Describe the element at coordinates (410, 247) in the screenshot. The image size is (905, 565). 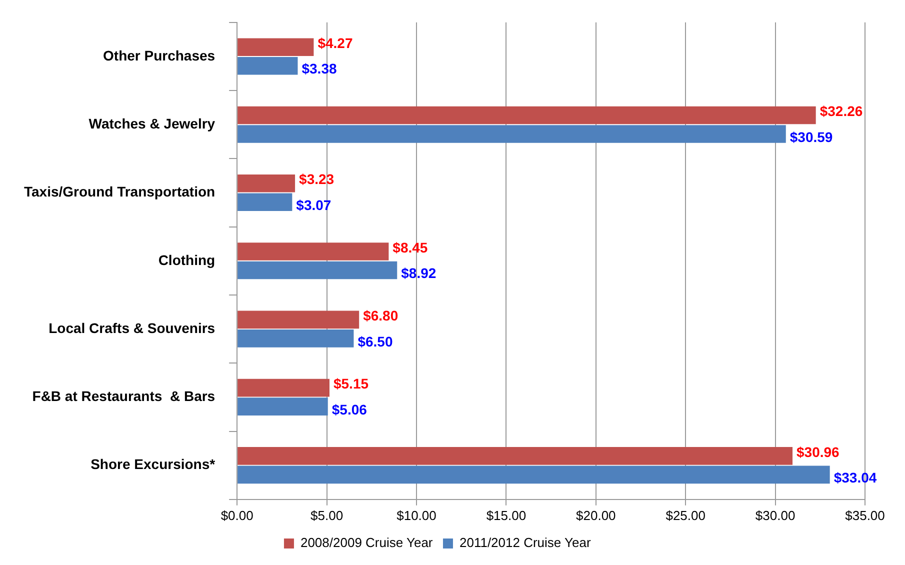
I see `data-label: $8.45` at that location.